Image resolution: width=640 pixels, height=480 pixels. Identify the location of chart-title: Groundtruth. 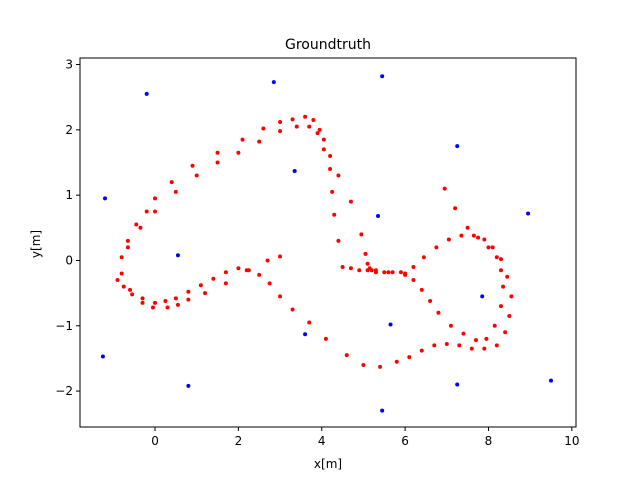
(328, 45).